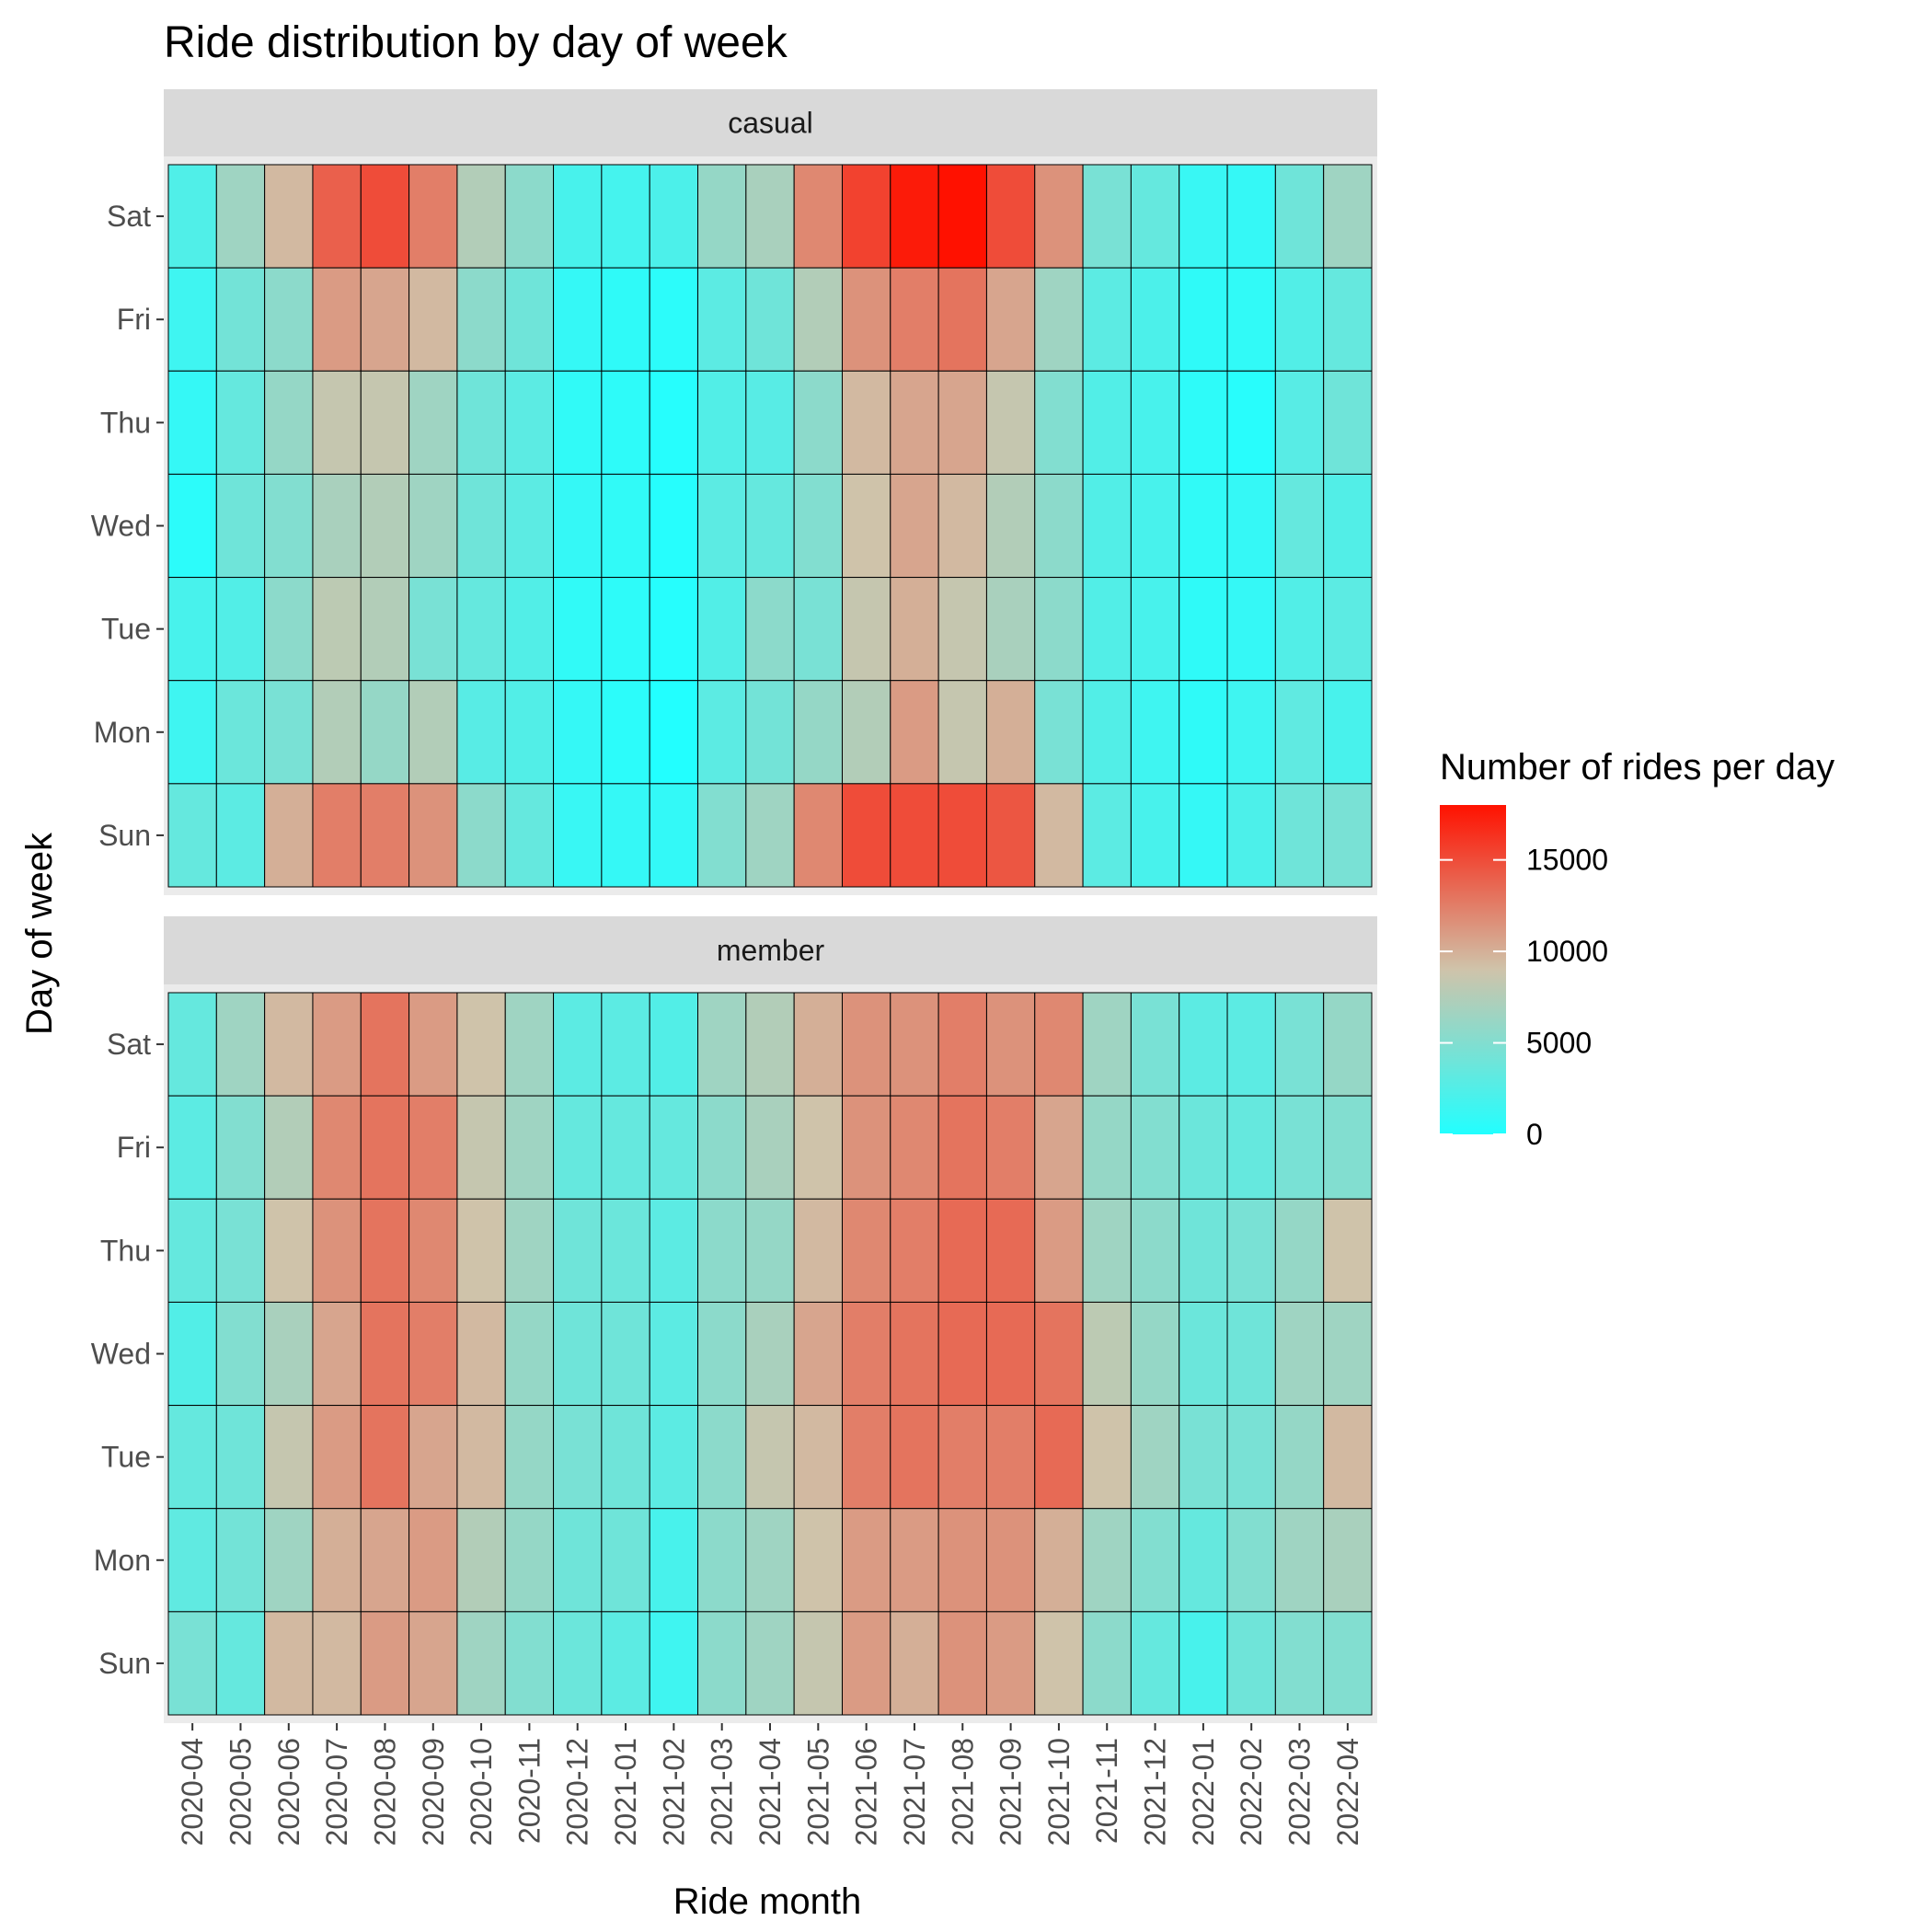  Describe the element at coordinates (1473, 970) in the screenshot. I see `legend-colorbar` at that location.